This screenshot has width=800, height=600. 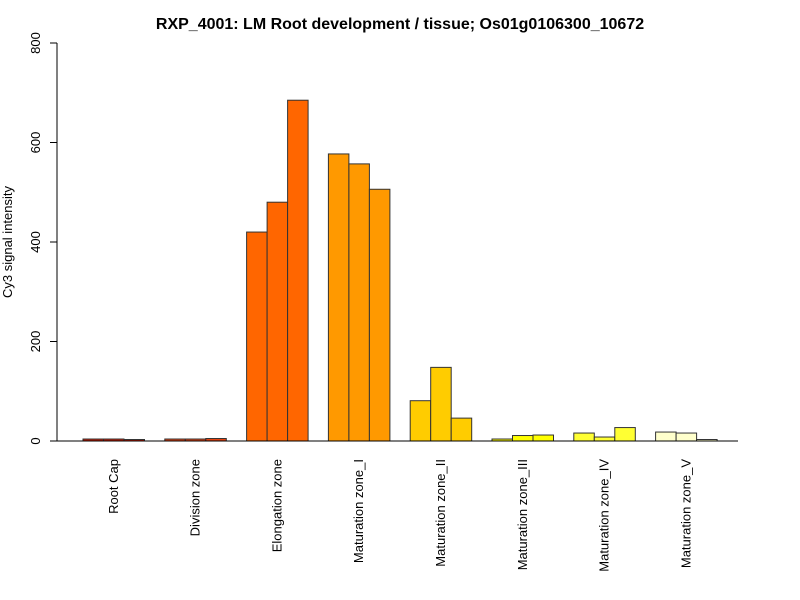 What do you see at coordinates (35, 440) in the screenshot?
I see `y-tick-label: 0` at bounding box center [35, 440].